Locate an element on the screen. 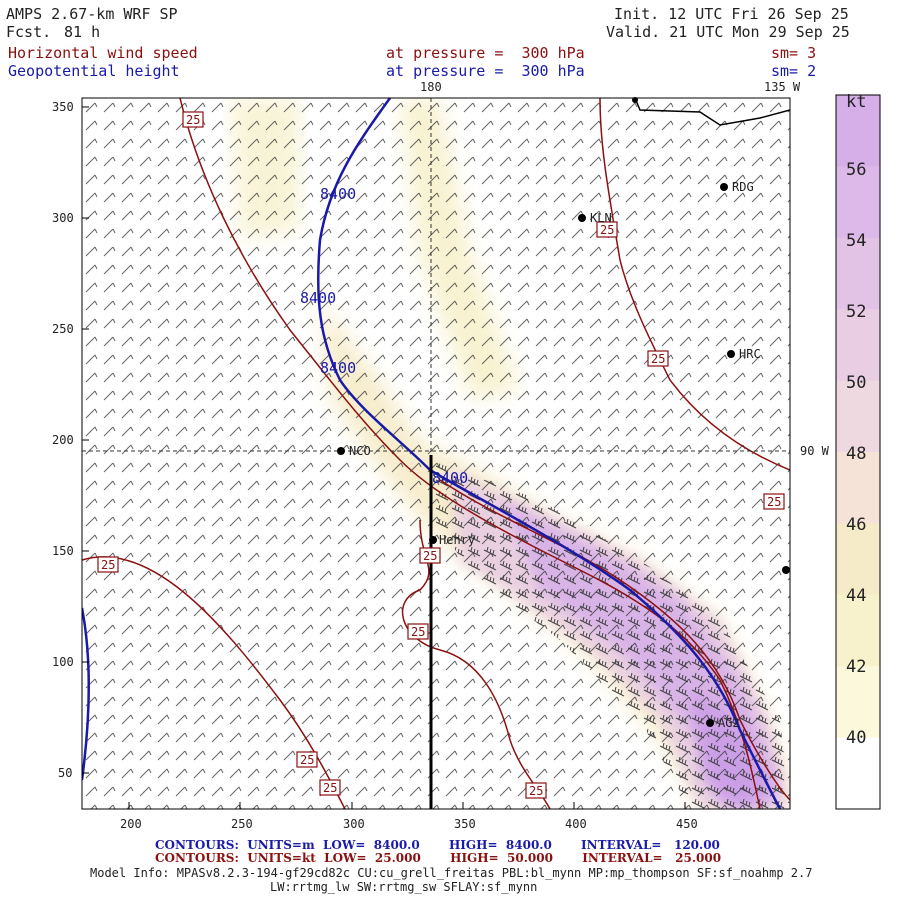 The image size is (900, 900). colorbar is located at coordinates (858, 452).